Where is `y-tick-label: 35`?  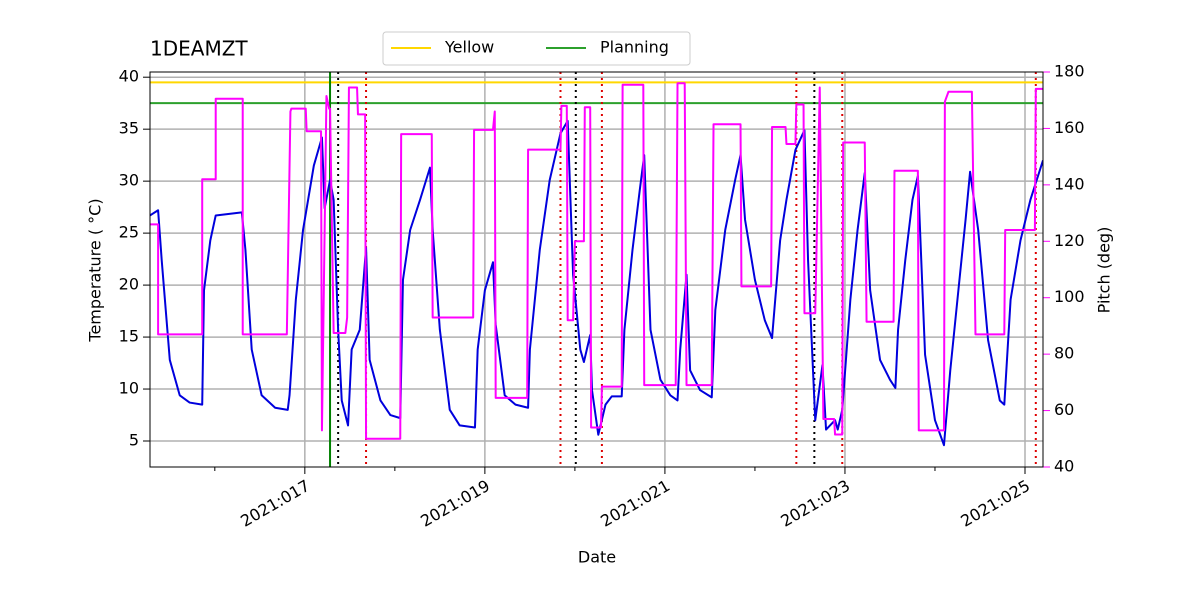 y-tick-label: 35 is located at coordinates (129, 128).